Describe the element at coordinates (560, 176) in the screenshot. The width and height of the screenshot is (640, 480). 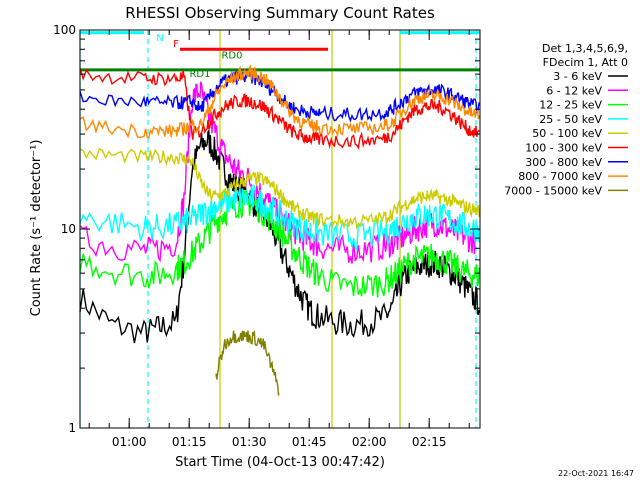
I see `legend-label: 800 - 7000 keV` at that location.